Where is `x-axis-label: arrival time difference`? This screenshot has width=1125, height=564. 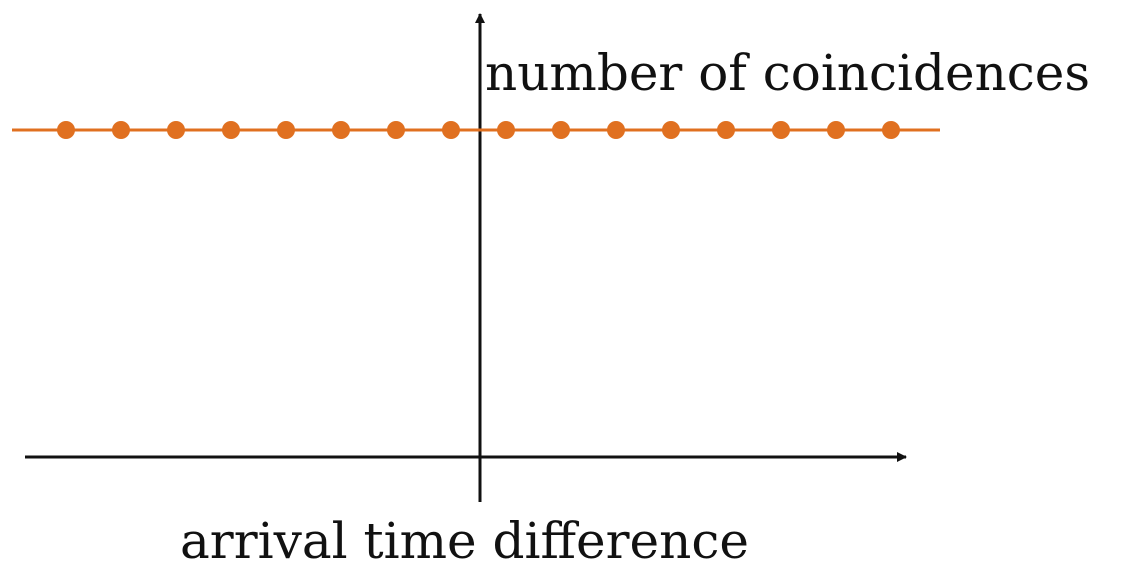
x-axis-label: arrival time difference is located at coordinates (464, 538).